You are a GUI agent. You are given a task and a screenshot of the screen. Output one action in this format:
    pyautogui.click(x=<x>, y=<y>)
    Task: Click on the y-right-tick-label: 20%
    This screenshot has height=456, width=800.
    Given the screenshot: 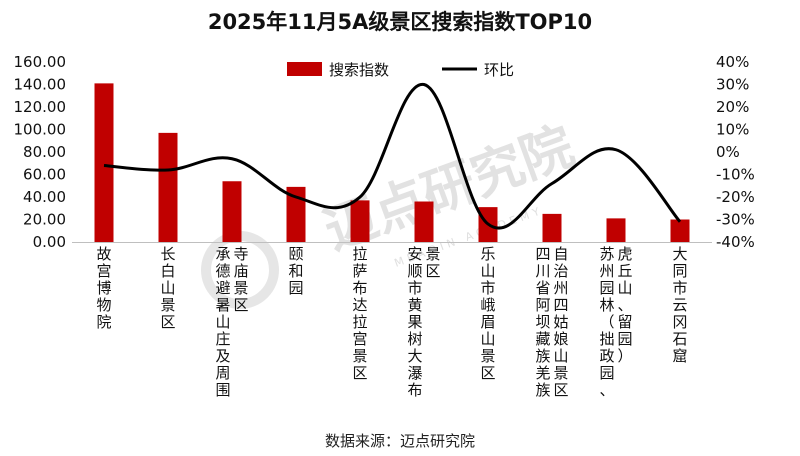 What is the action you would take?
    pyautogui.click(x=732, y=107)
    